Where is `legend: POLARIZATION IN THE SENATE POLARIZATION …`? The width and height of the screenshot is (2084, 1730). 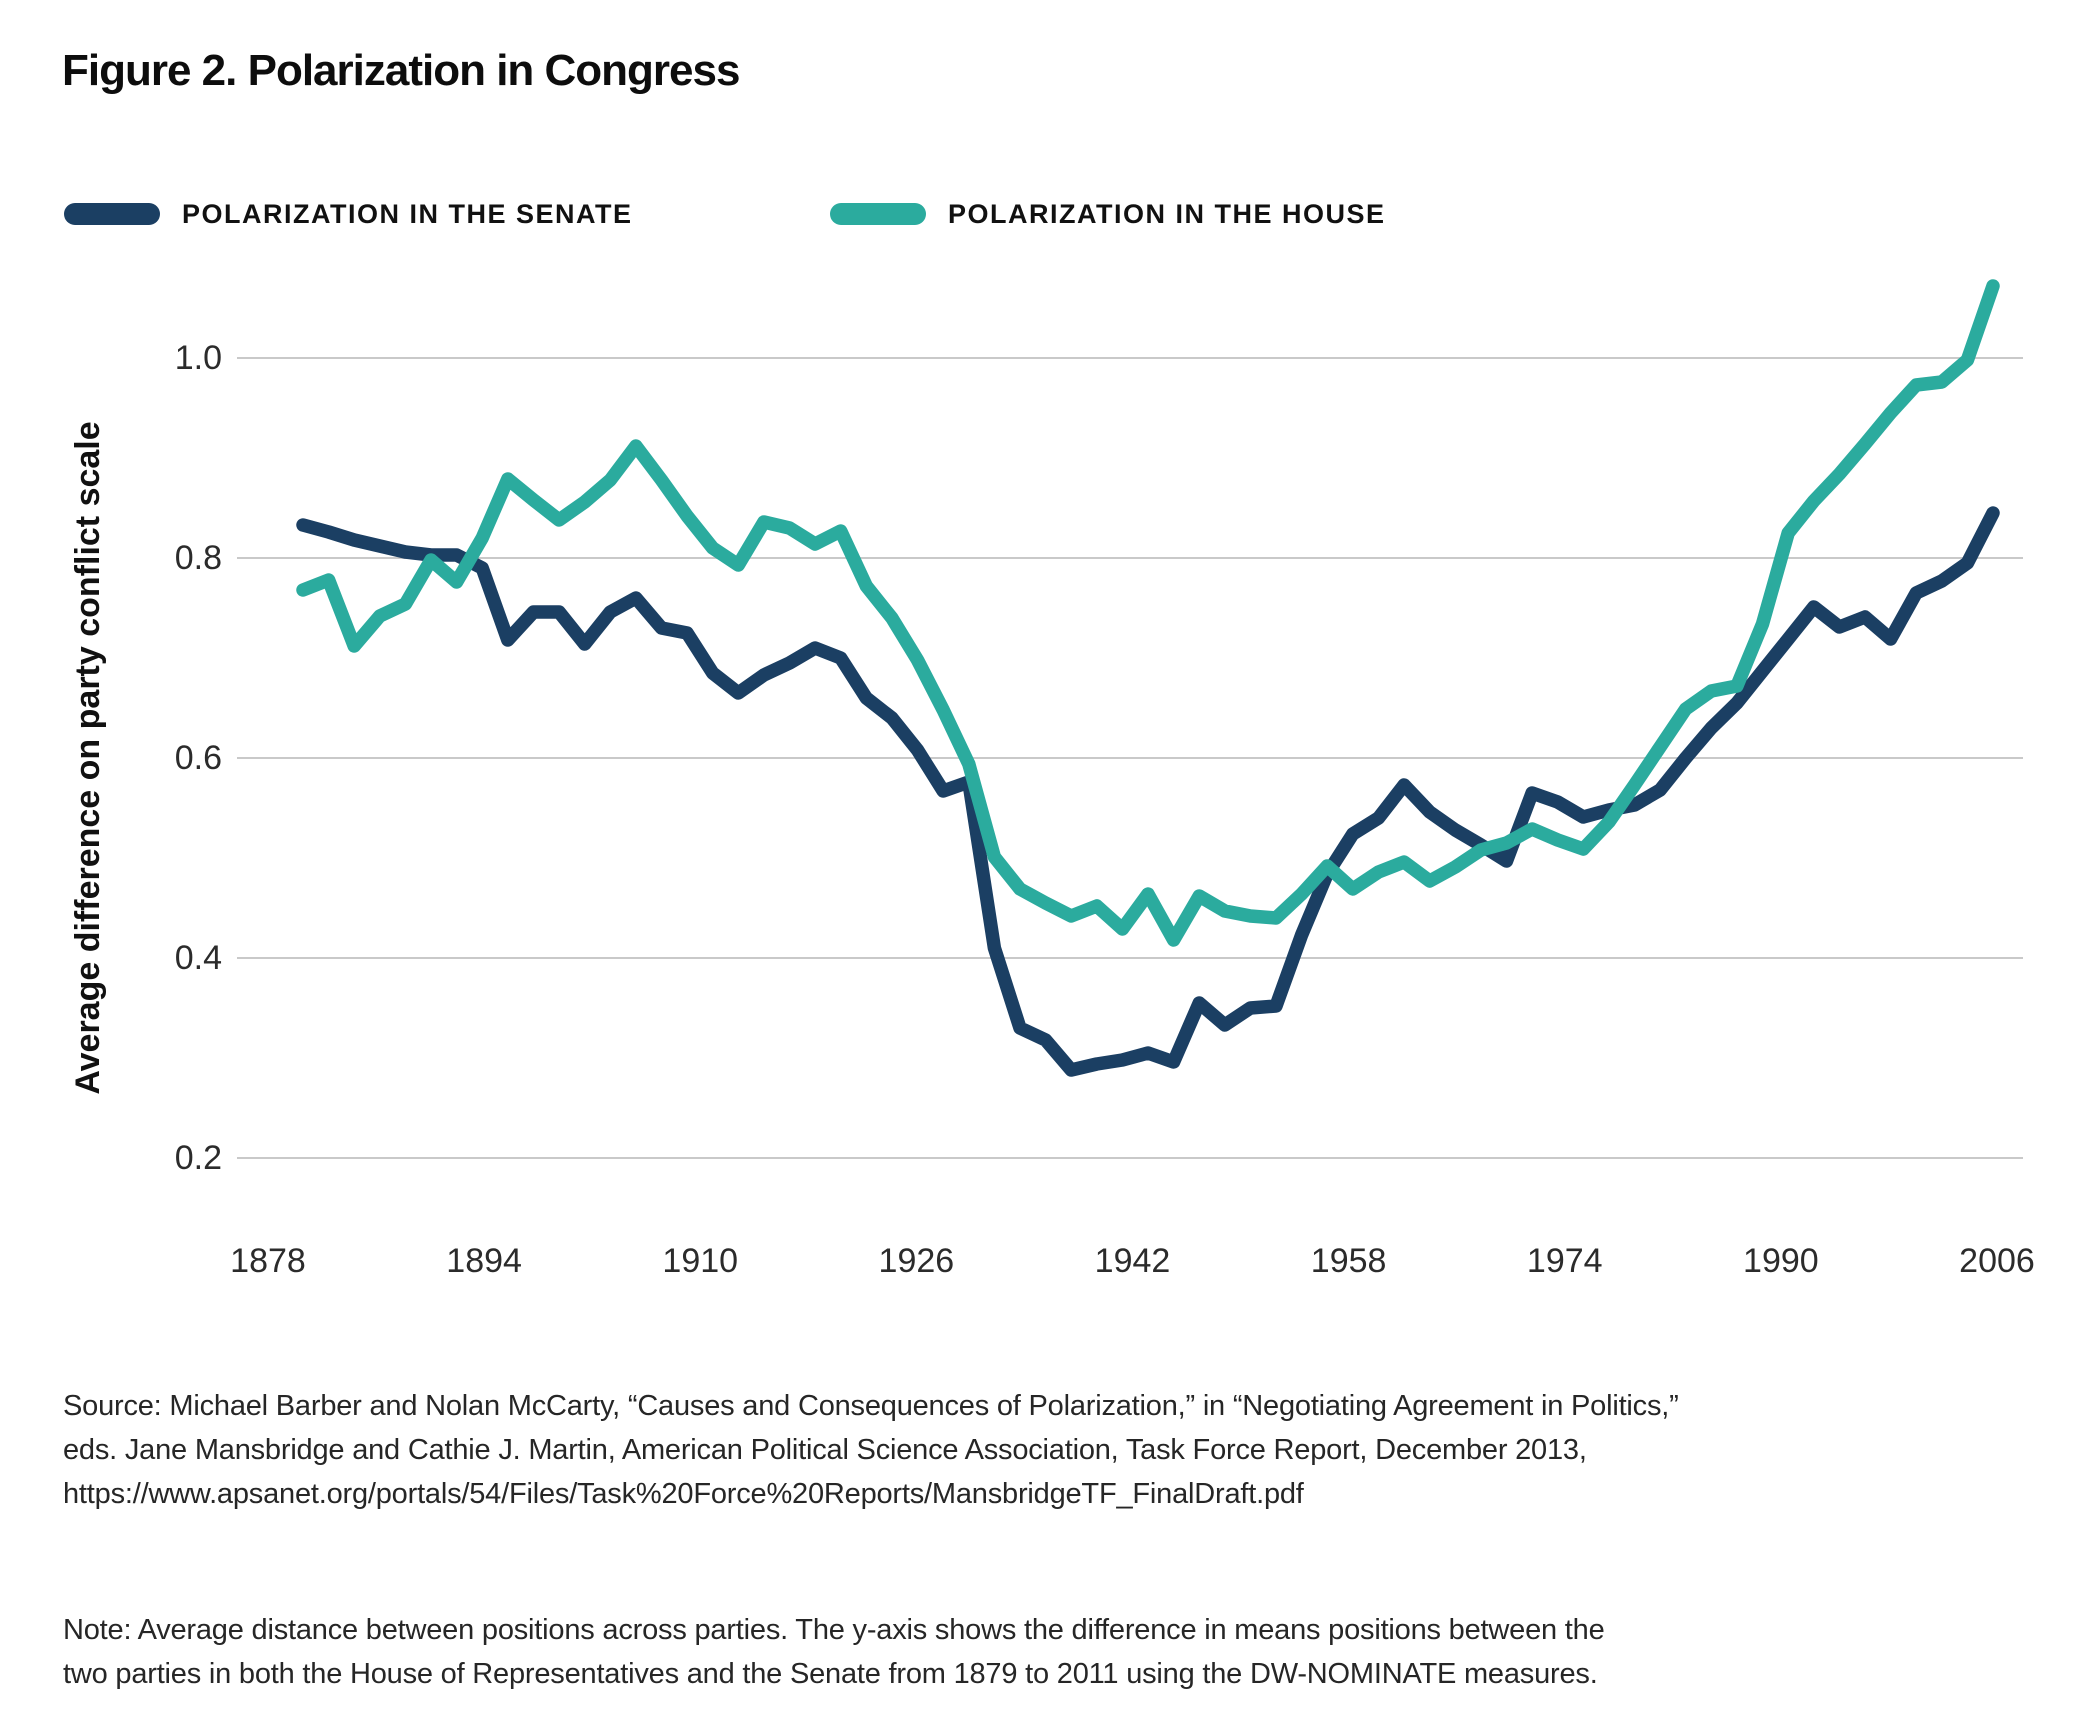 legend: POLARIZATION IN THE SENATE POLARIZATION … is located at coordinates (1042, 214).